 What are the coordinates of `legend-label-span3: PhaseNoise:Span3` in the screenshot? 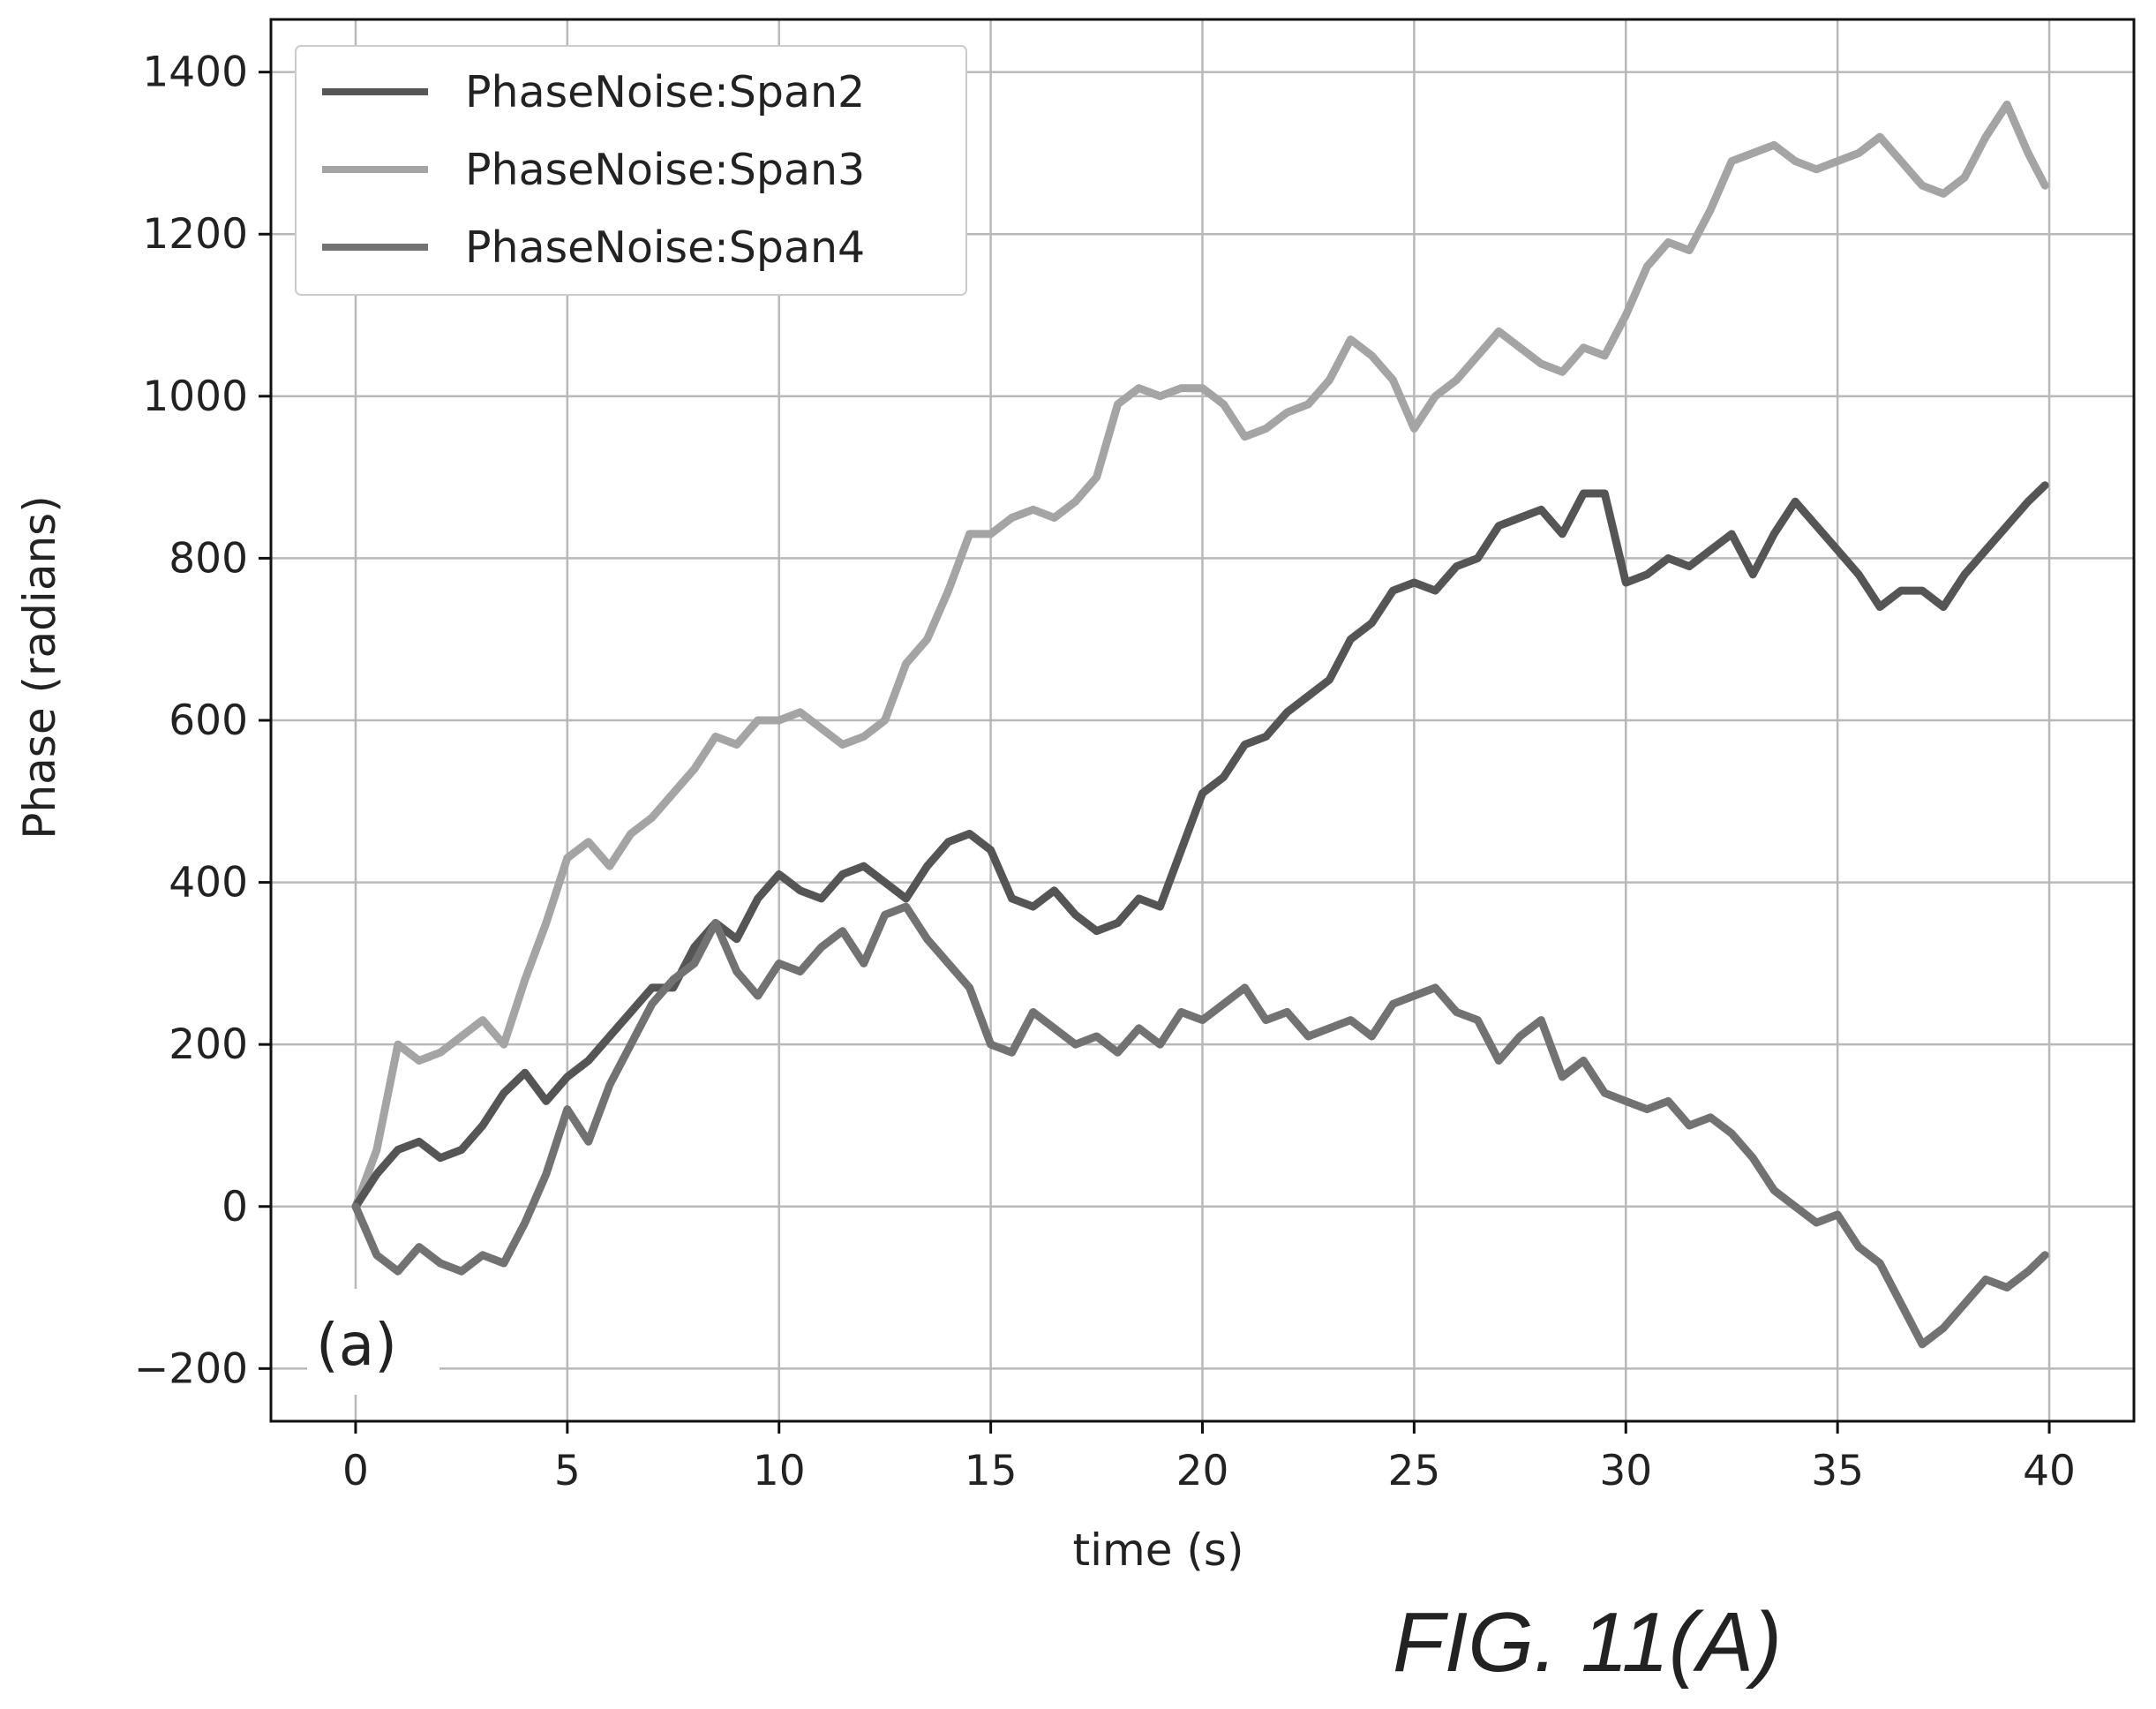 It's located at (665, 170).